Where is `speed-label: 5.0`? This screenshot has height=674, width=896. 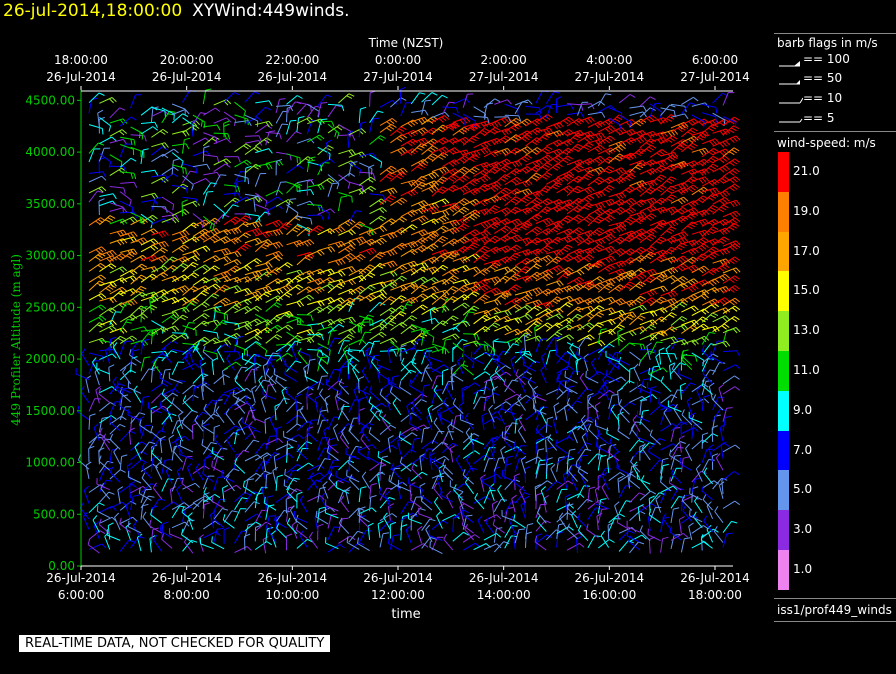 speed-label: 5.0 is located at coordinates (803, 489).